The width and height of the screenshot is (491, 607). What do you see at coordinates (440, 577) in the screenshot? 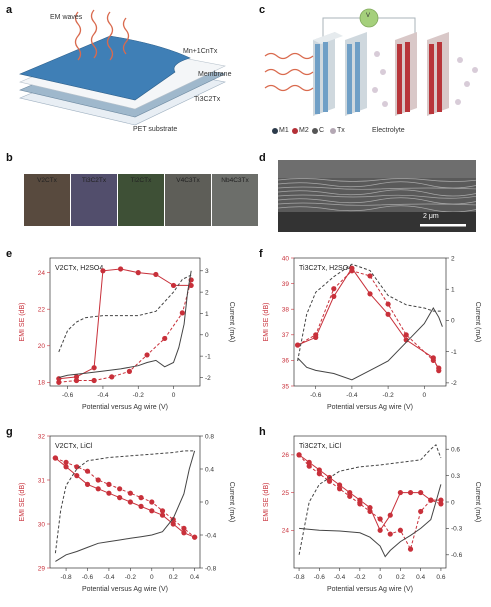
I see `x-tick-label: 0.6` at bounding box center [440, 577].